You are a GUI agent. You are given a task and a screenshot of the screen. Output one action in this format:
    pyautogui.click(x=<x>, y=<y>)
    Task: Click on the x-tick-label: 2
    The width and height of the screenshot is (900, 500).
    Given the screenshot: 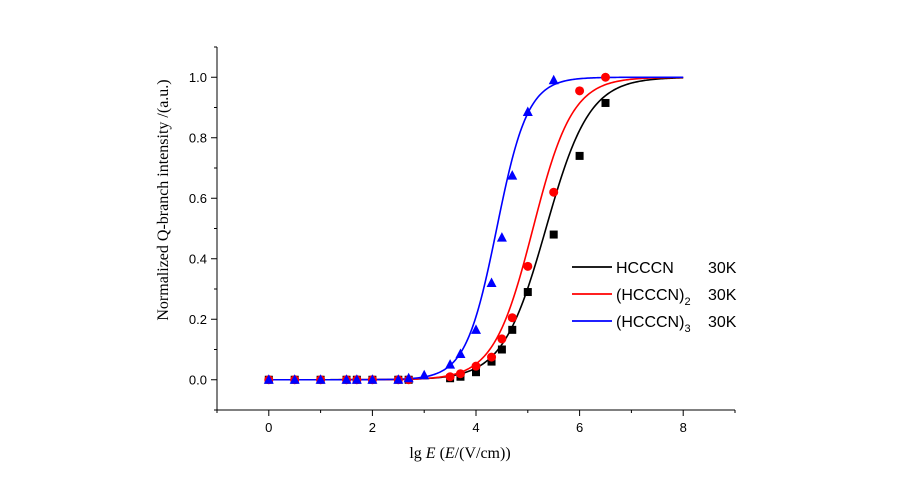 What is the action you would take?
    pyautogui.click(x=372, y=427)
    